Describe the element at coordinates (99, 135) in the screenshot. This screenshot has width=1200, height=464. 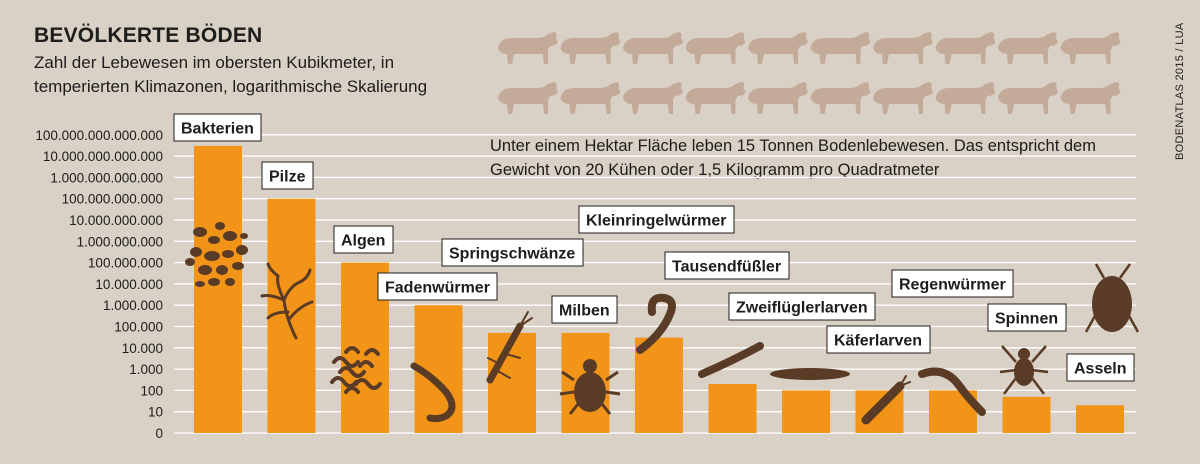
I see `y-tick-label: 100.000.000.000.000` at that location.